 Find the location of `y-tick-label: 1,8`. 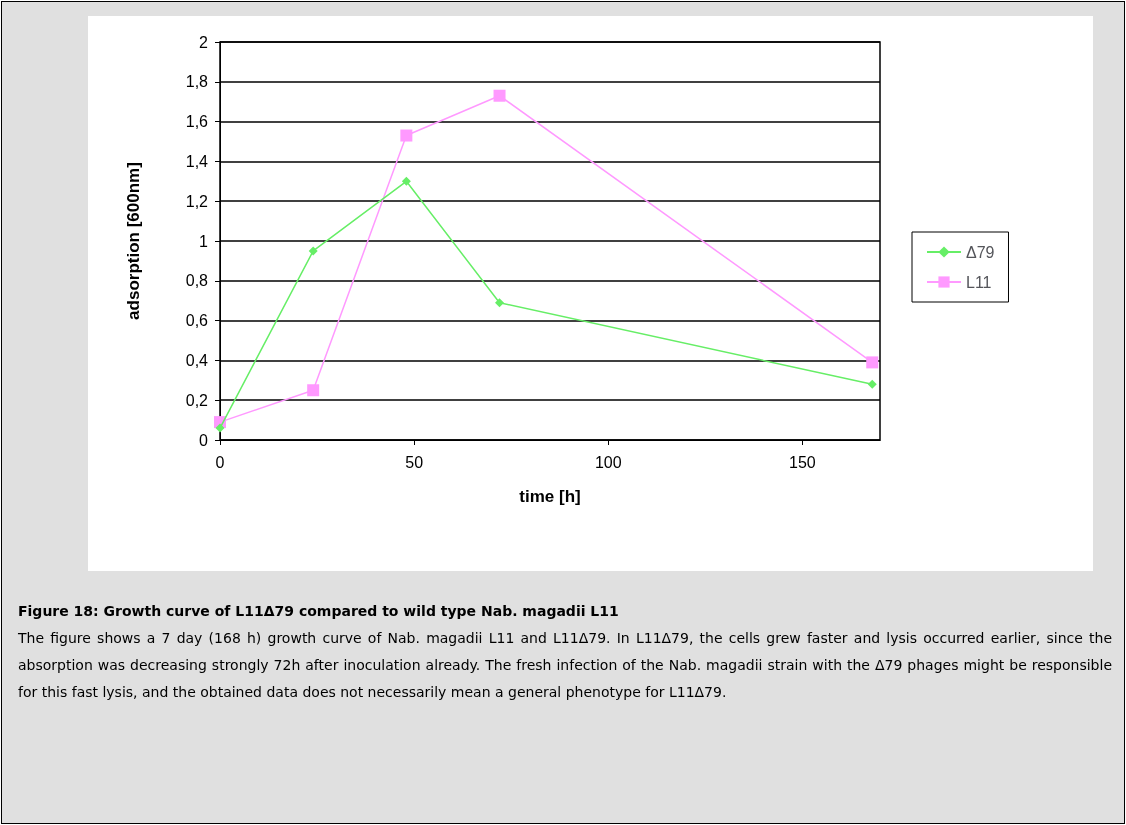

y-tick-label: 1,8 is located at coordinates (197, 82).